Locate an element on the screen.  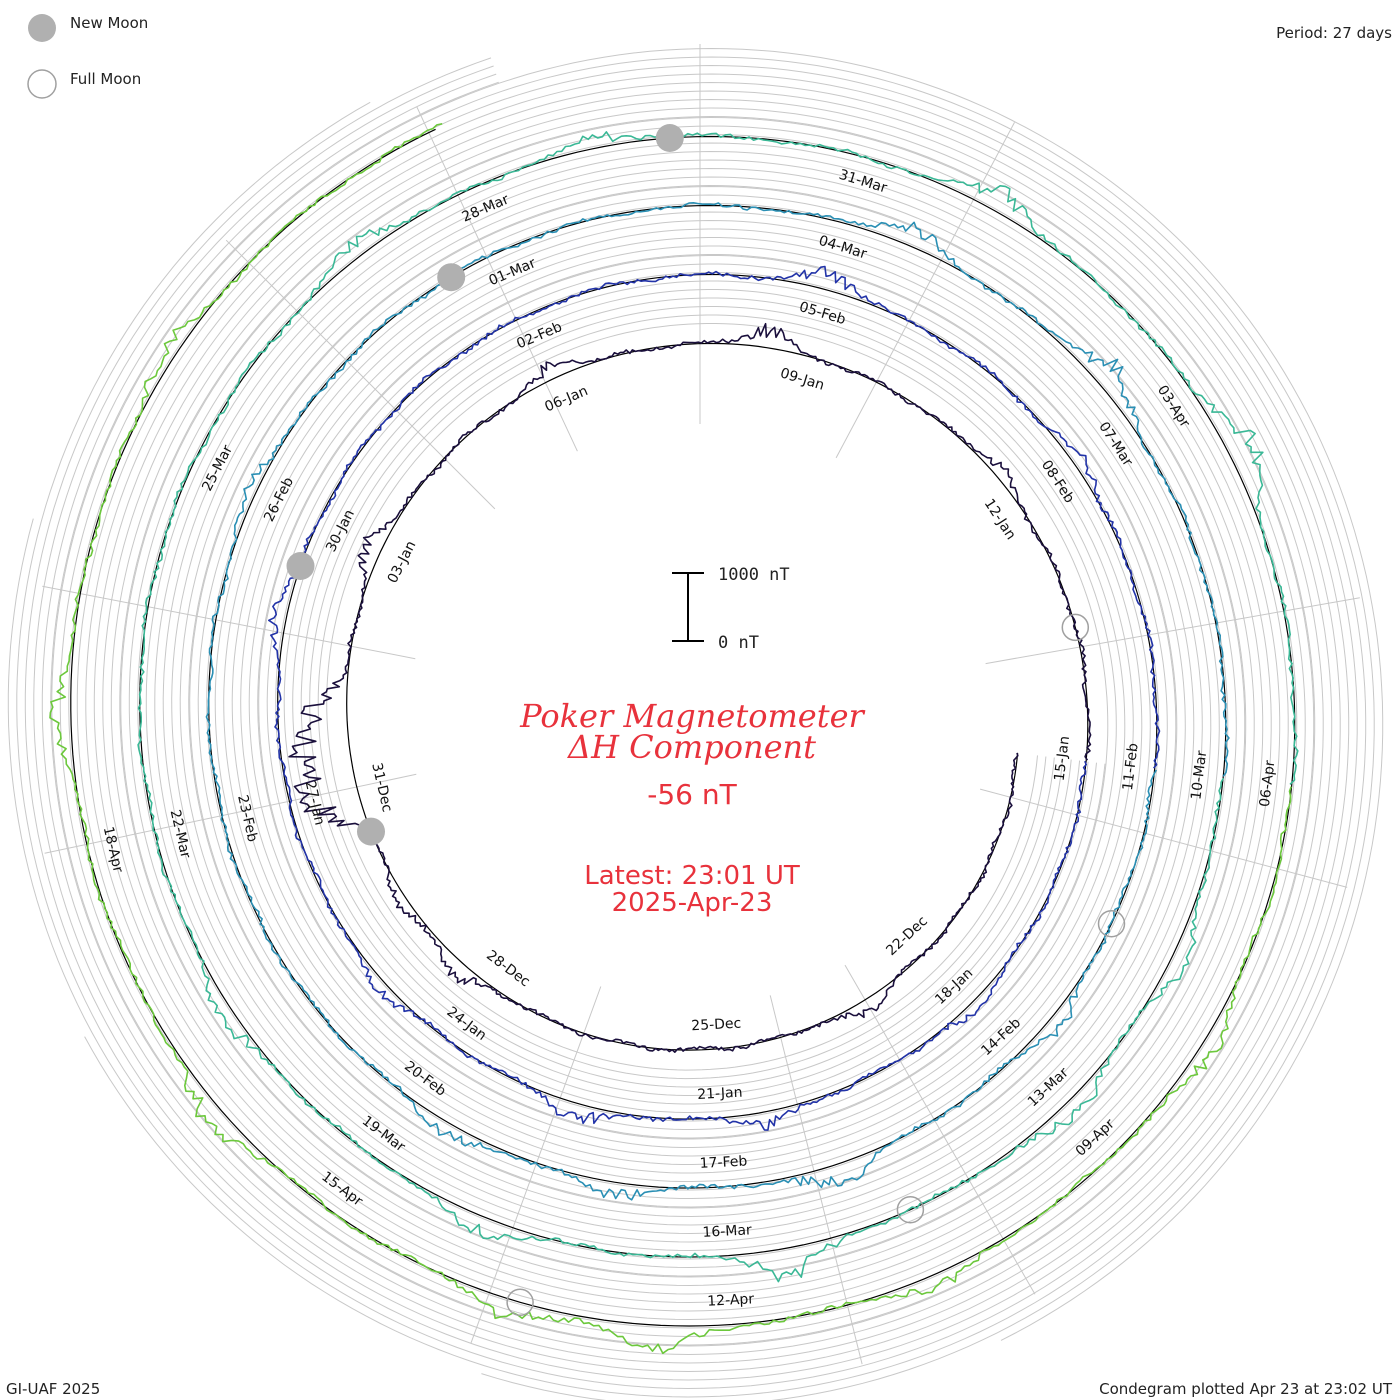
full-moon-label: Full Moon is located at coordinates (105, 79).